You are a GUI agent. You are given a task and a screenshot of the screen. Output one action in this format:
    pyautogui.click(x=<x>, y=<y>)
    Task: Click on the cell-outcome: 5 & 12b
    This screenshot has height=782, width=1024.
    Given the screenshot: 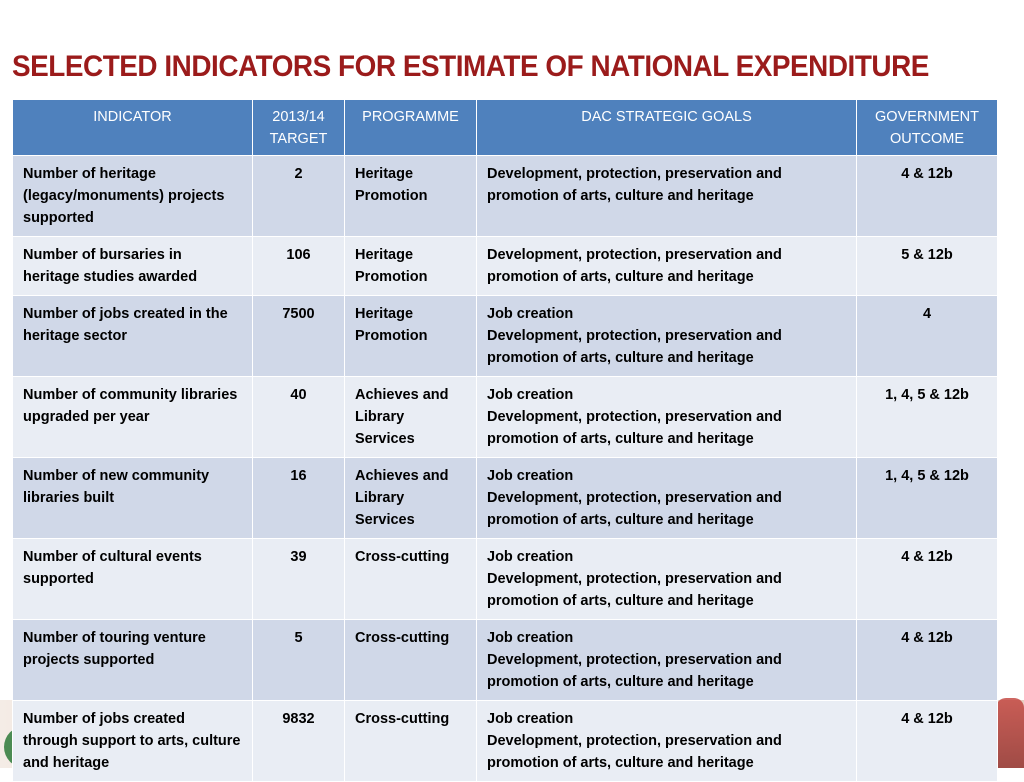 What is the action you would take?
    pyautogui.click(x=927, y=266)
    